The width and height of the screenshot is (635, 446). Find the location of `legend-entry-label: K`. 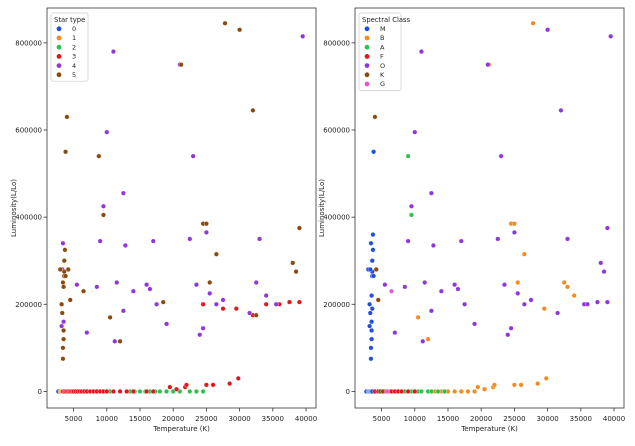

legend-entry-label: K is located at coordinates (382, 75).